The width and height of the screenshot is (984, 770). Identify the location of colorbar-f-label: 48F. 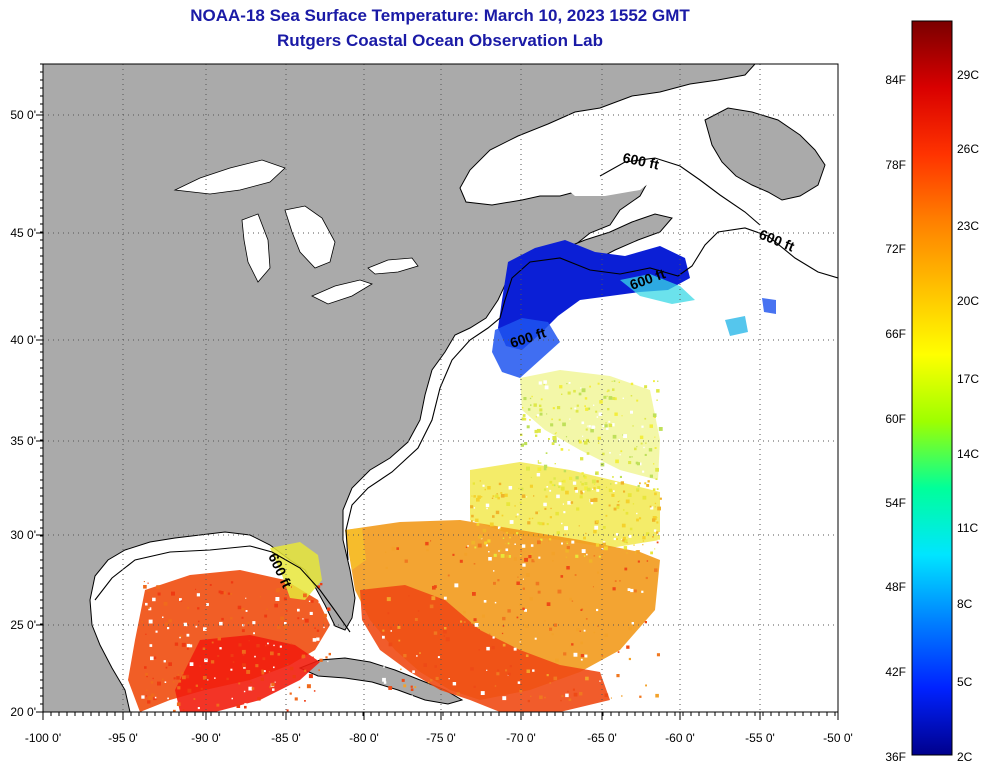
(895, 587).